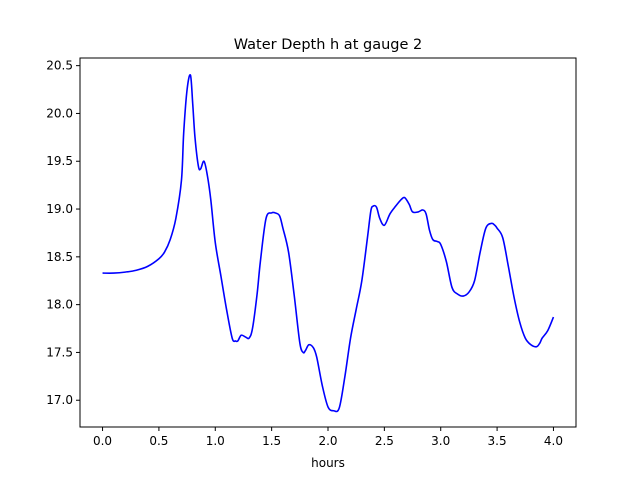  Describe the element at coordinates (59, 209) in the screenshot. I see `y-tick-label: 19.0` at that location.